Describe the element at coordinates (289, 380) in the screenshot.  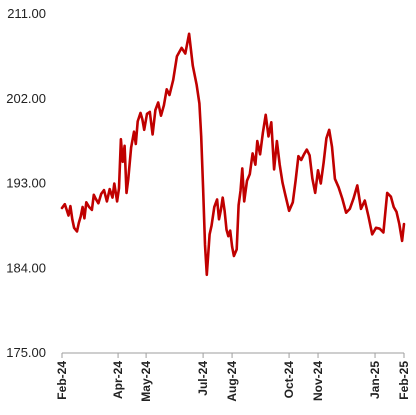
I see `x-tick-label: Oct-24` at that location.